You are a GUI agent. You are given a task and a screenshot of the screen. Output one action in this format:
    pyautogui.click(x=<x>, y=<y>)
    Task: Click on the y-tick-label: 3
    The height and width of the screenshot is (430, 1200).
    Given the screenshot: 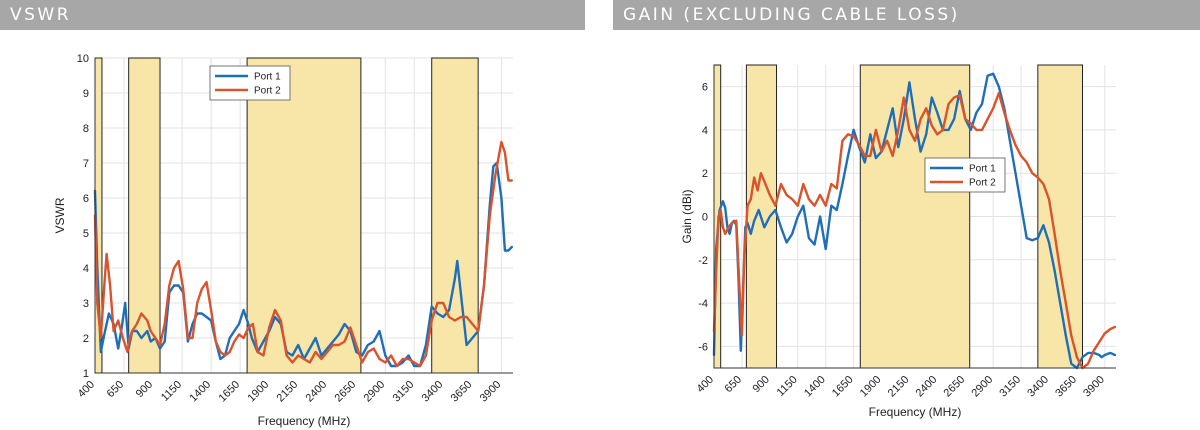 What is the action you would take?
    pyautogui.click(x=86, y=304)
    